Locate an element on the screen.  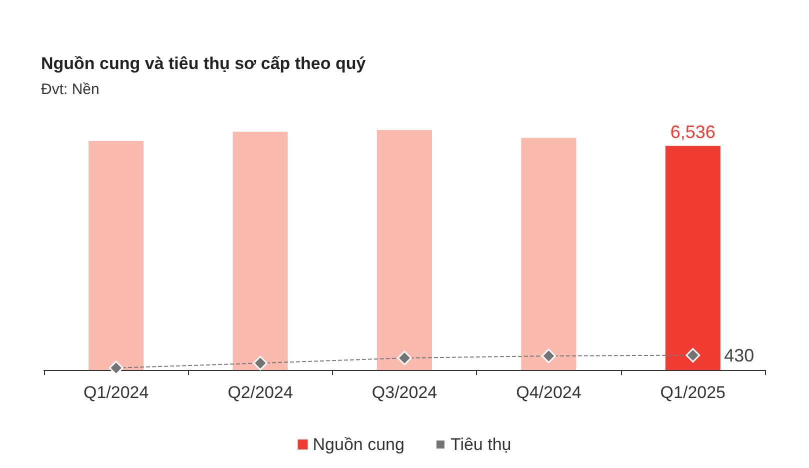
legend-label: Nguồn cung is located at coordinates (358, 444).